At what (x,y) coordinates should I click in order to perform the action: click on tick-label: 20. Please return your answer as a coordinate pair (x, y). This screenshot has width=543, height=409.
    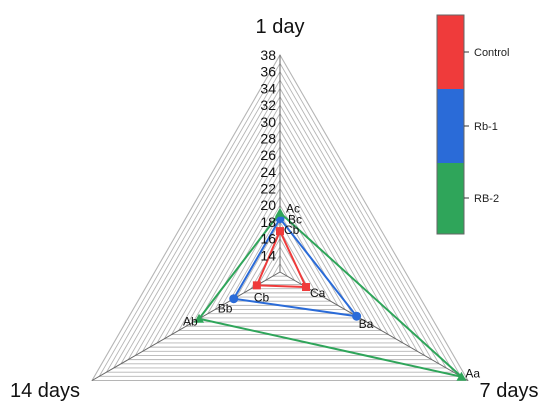
    Looking at the image, I should click on (268, 205).